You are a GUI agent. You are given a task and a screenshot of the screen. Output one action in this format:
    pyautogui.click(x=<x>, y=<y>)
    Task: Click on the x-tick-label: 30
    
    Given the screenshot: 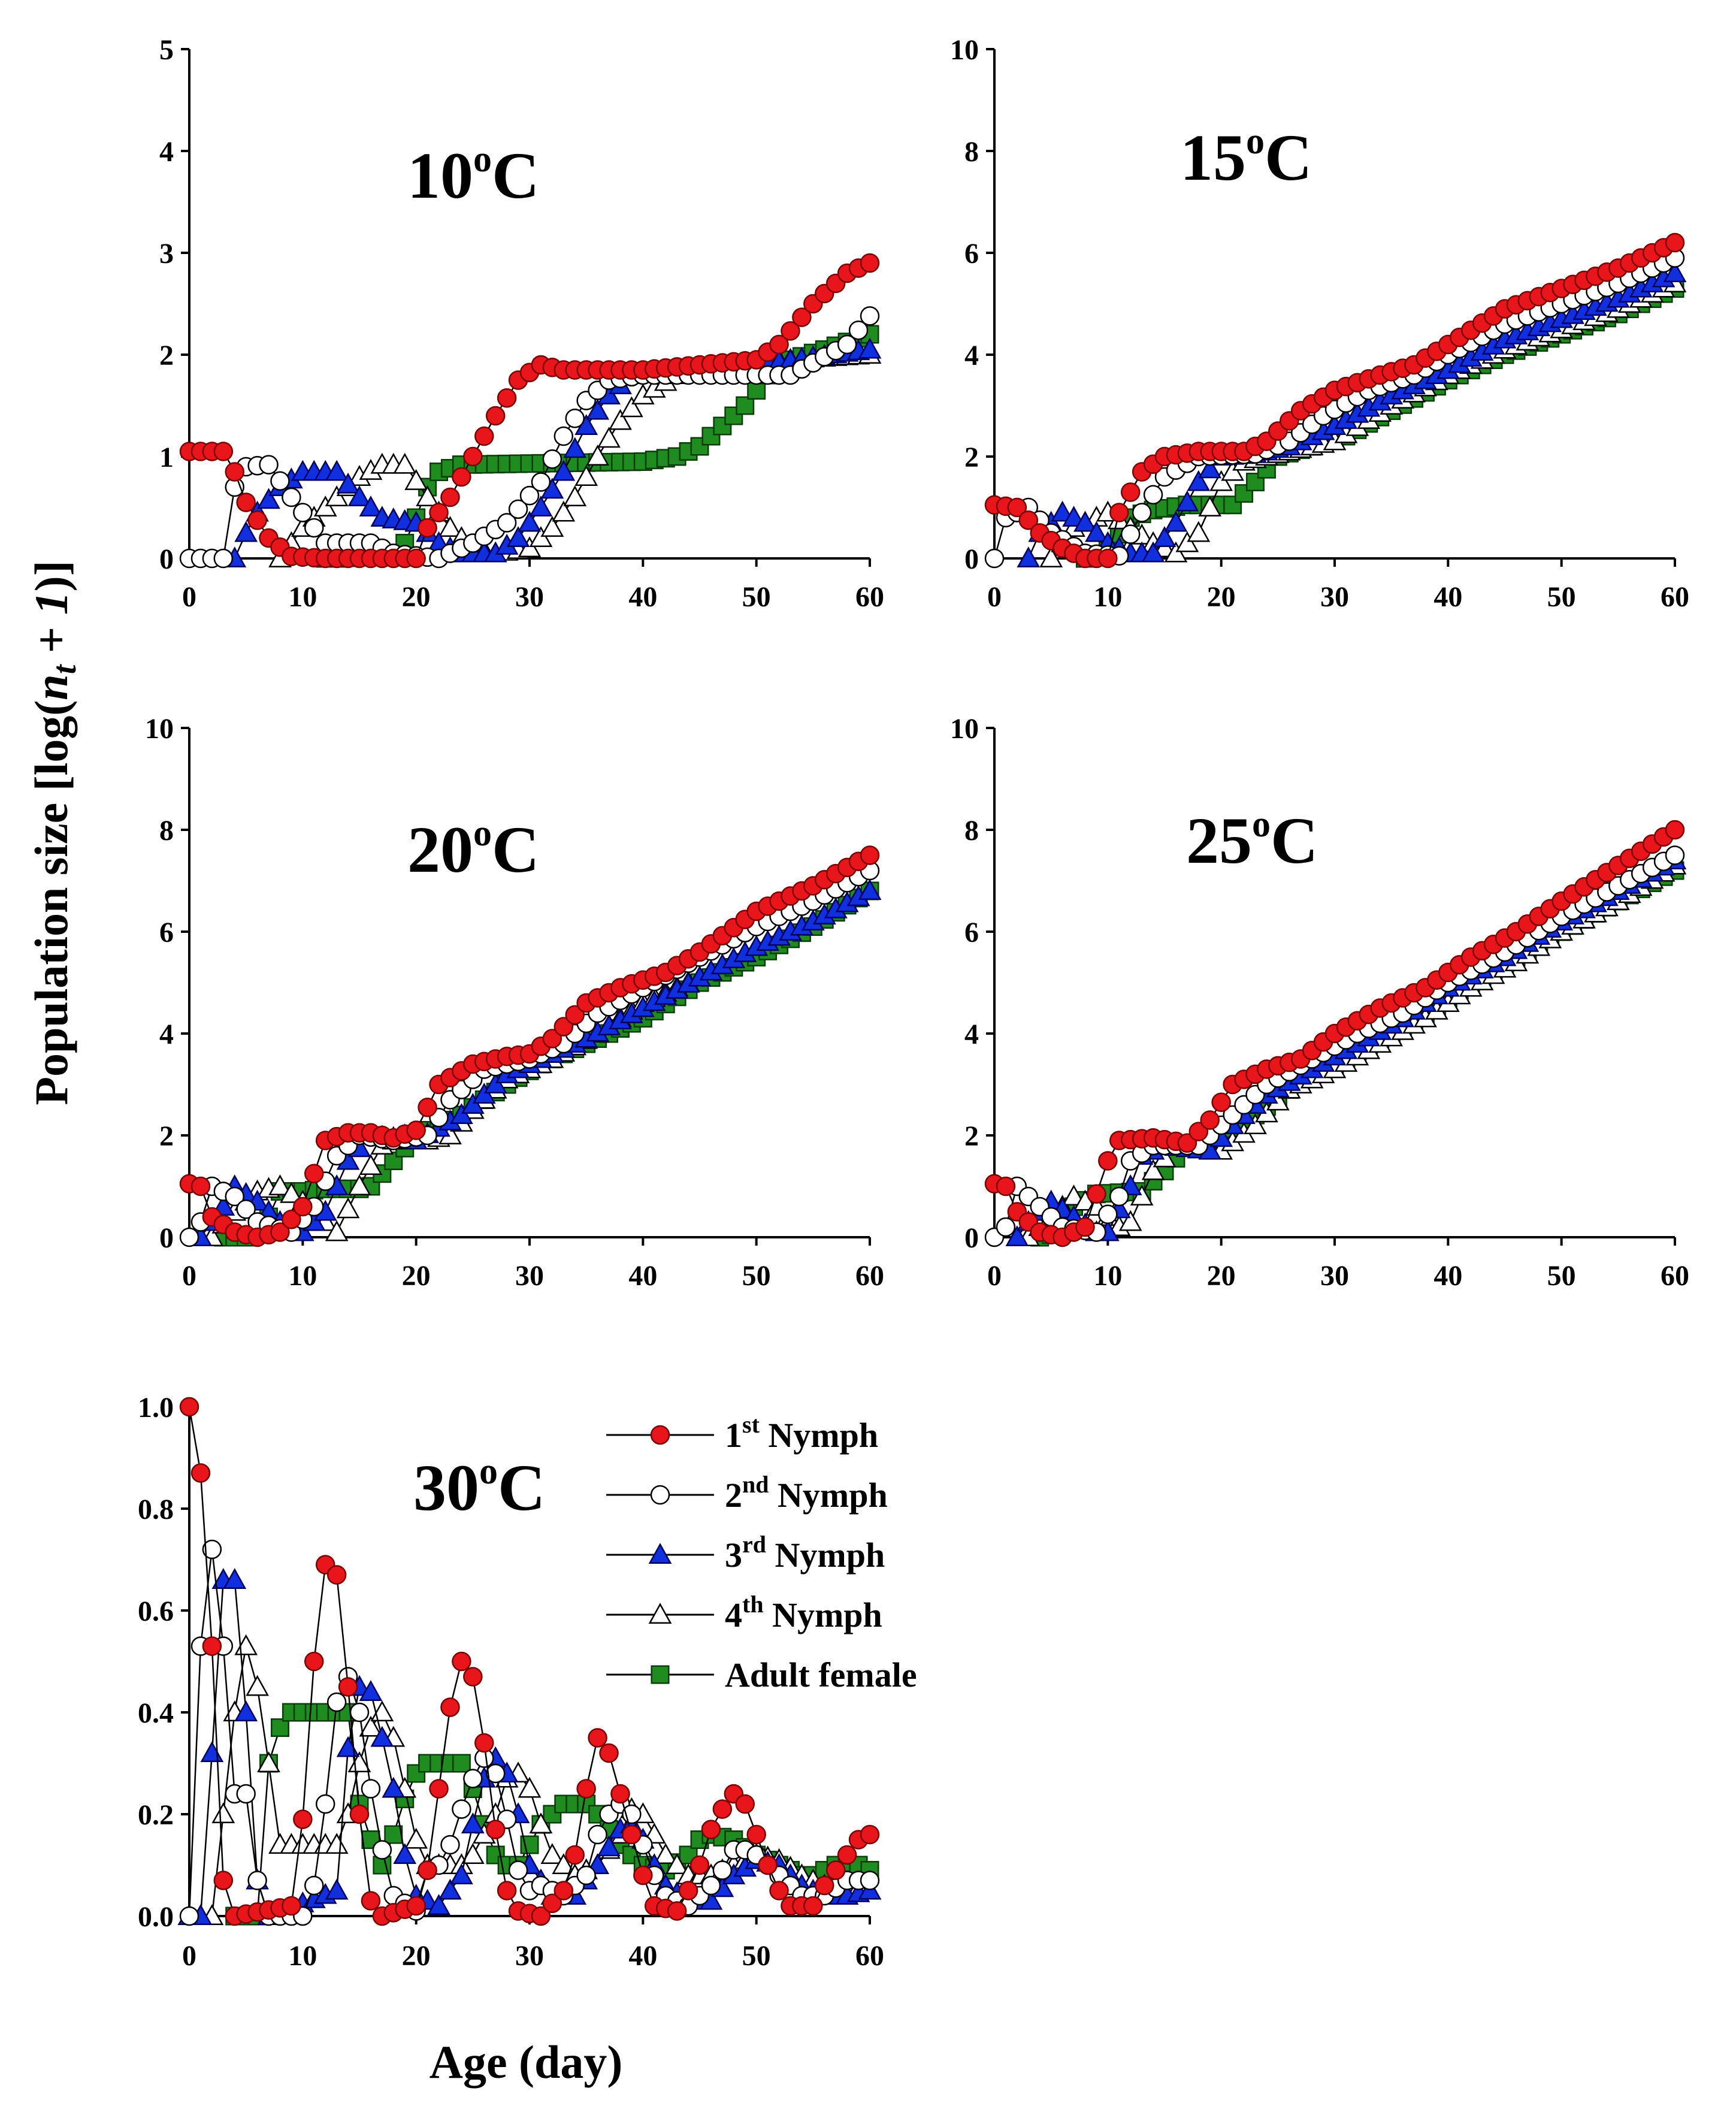 What is the action you would take?
    pyautogui.click(x=1334, y=597)
    